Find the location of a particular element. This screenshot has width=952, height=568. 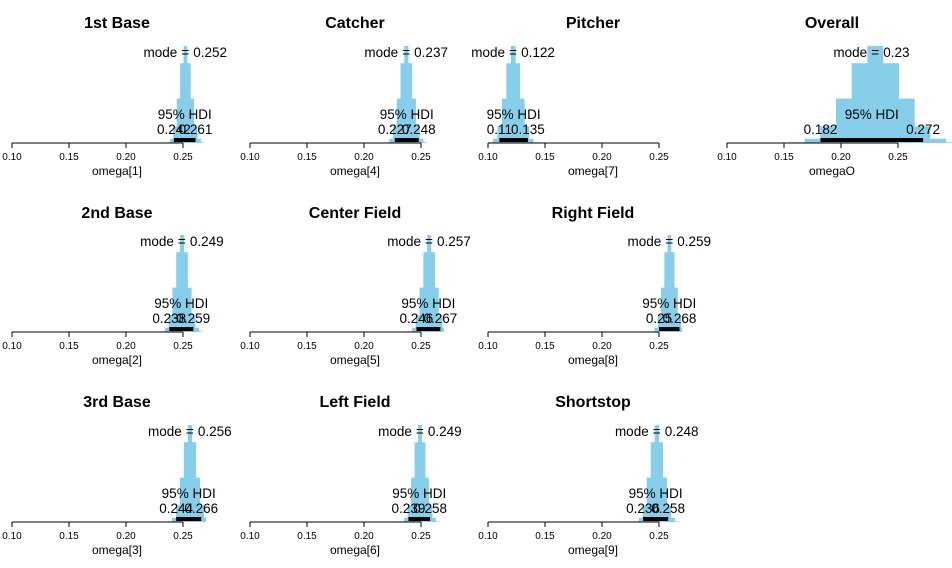

hdi-high-value: 0.258 is located at coordinates (668, 508).